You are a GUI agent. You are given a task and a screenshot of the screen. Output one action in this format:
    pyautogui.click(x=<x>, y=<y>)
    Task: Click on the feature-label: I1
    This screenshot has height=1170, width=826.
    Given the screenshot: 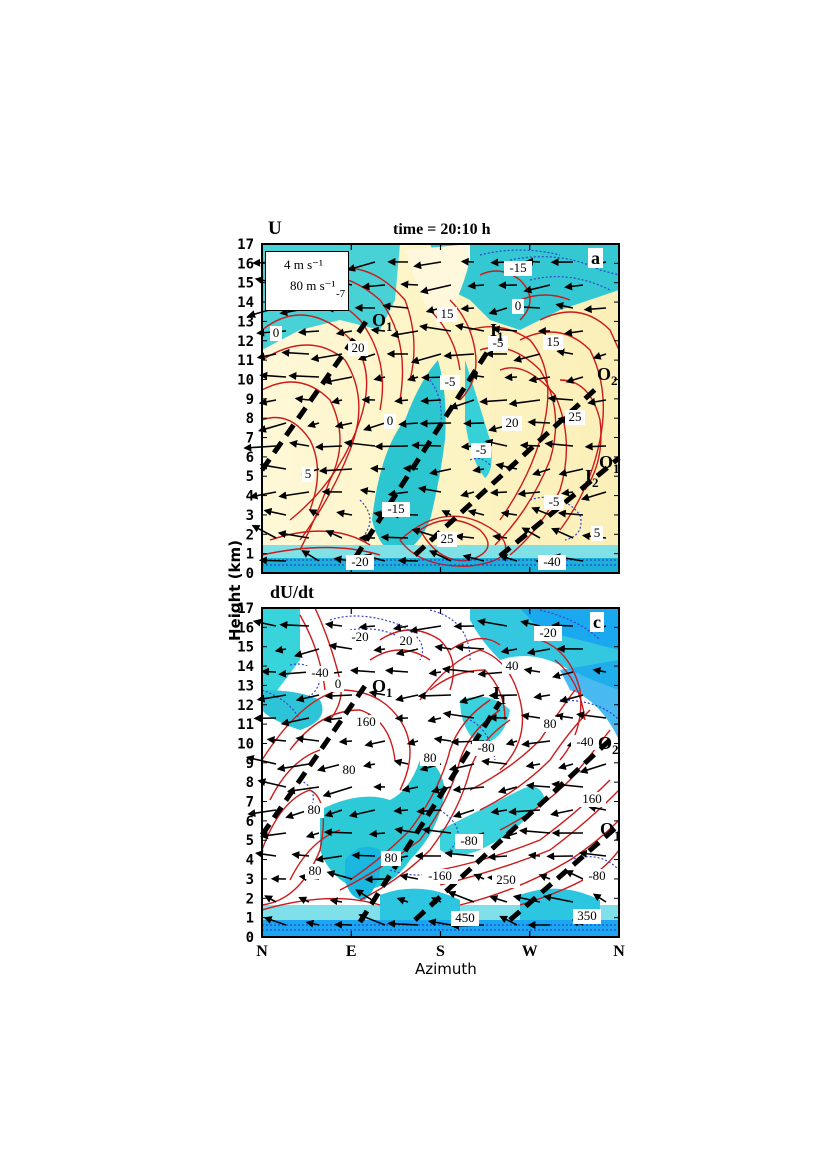 What is the action you would take?
    pyautogui.click(x=497, y=332)
    